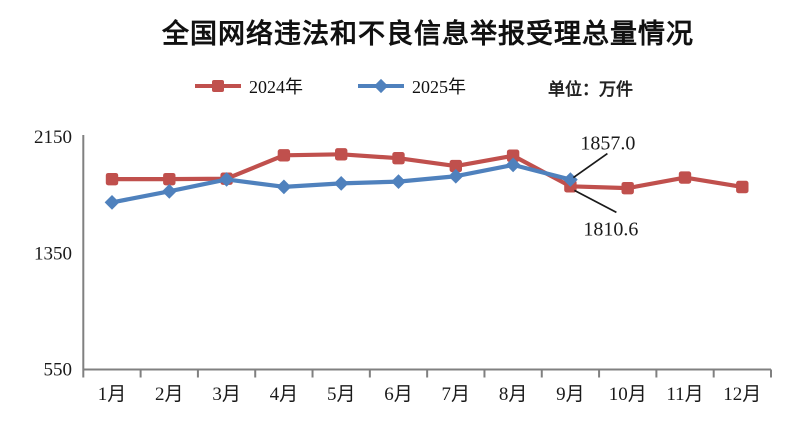 The image size is (812, 429). What do you see at coordinates (570, 394) in the screenshot?
I see `x-tick-label: 9月` at bounding box center [570, 394].